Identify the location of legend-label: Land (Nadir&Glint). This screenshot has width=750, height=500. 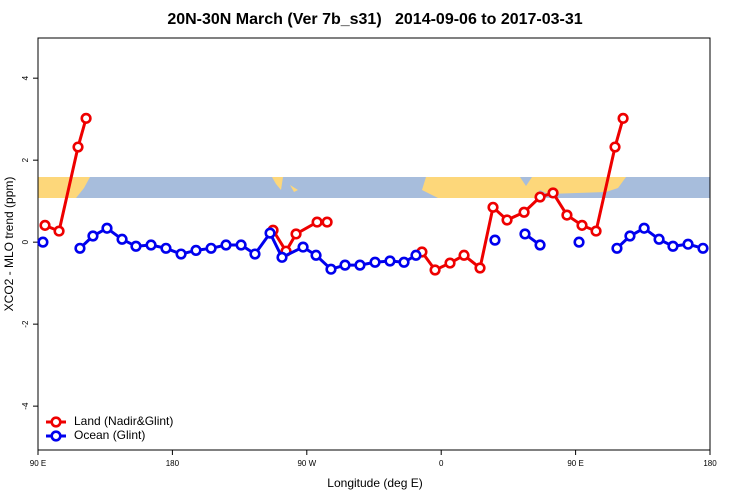
(123, 421).